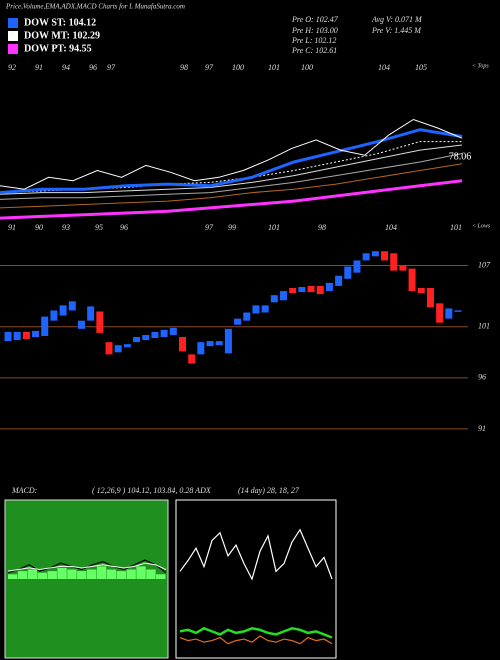 The image size is (500, 660). Describe the element at coordinates (93, 67) in the screenshot. I see `top-label: 96` at that location.